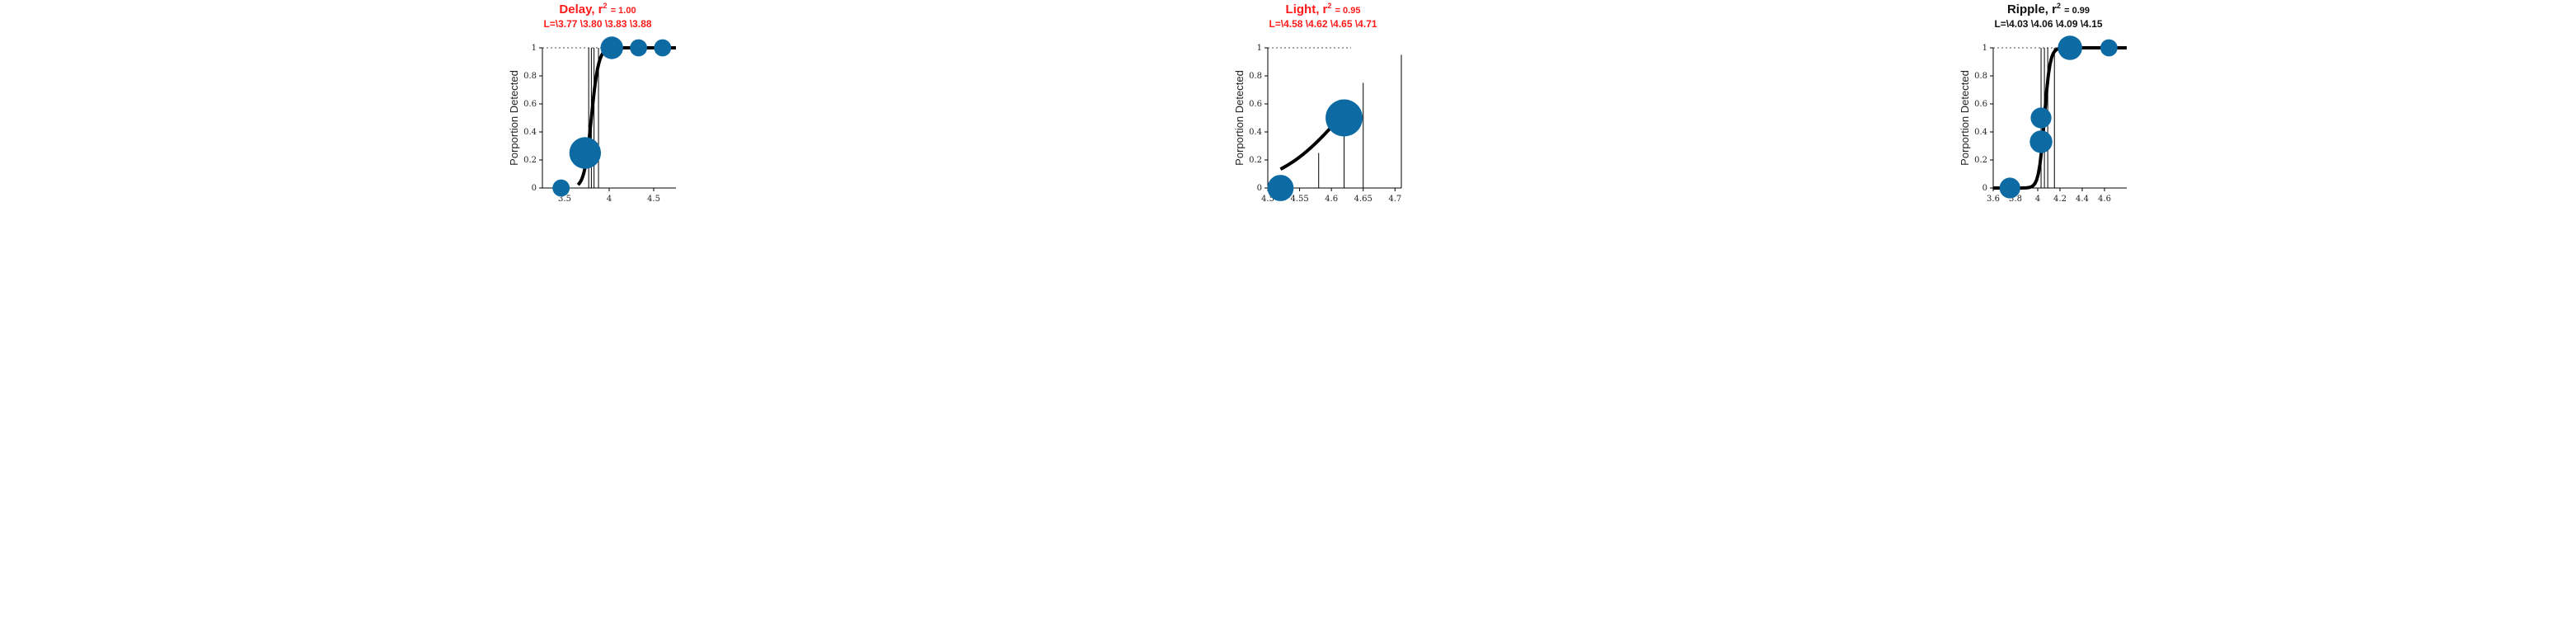 The height and width of the screenshot is (644, 2576). I want to click on chart-title: Delay, r2 = 1.00, so click(597, 9).